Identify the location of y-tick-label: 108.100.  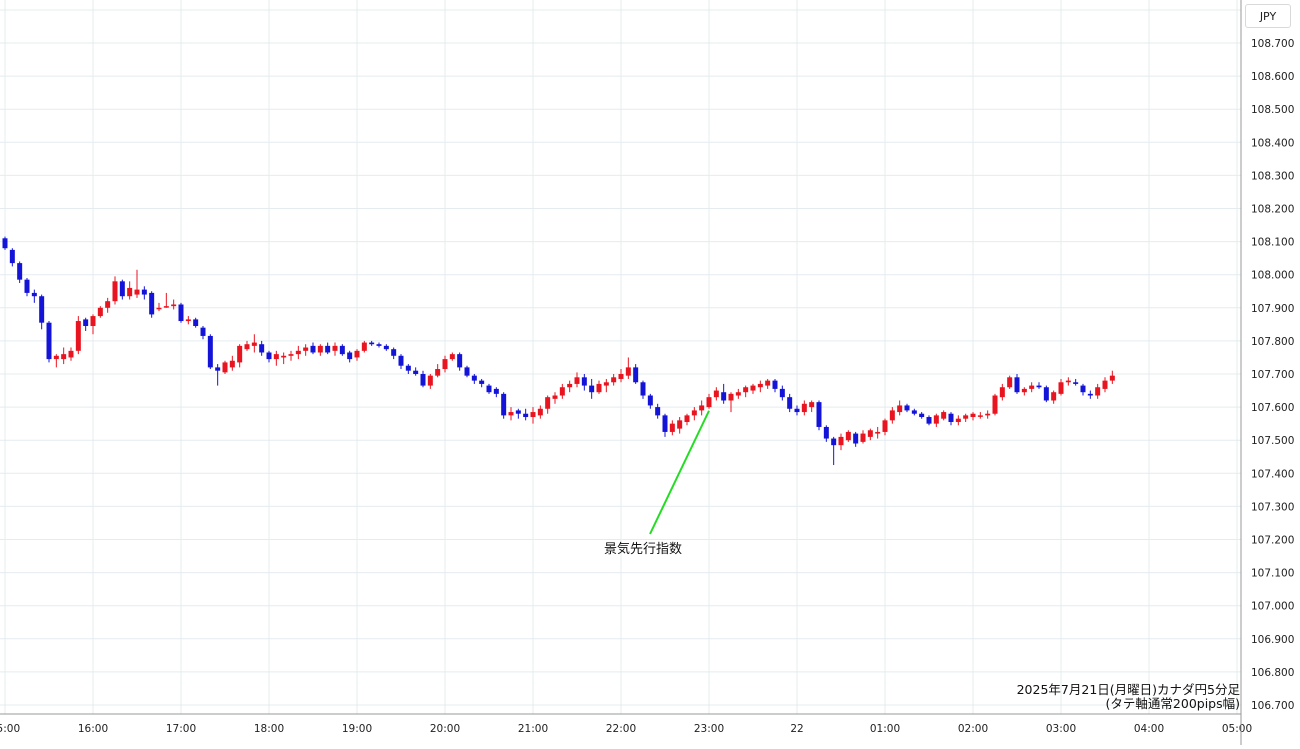
(1272, 243).